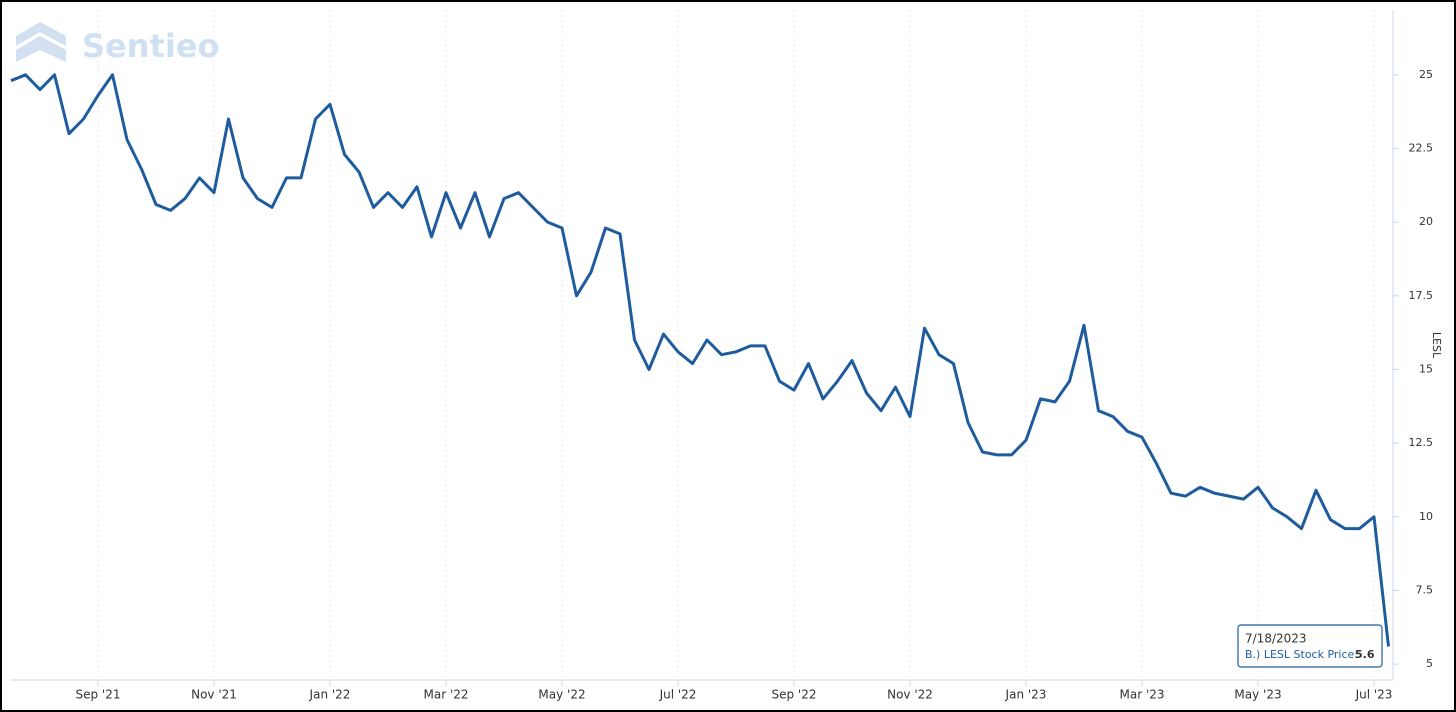 The image size is (1456, 712). What do you see at coordinates (1426, 368) in the screenshot?
I see `y-tick-label: 15` at bounding box center [1426, 368].